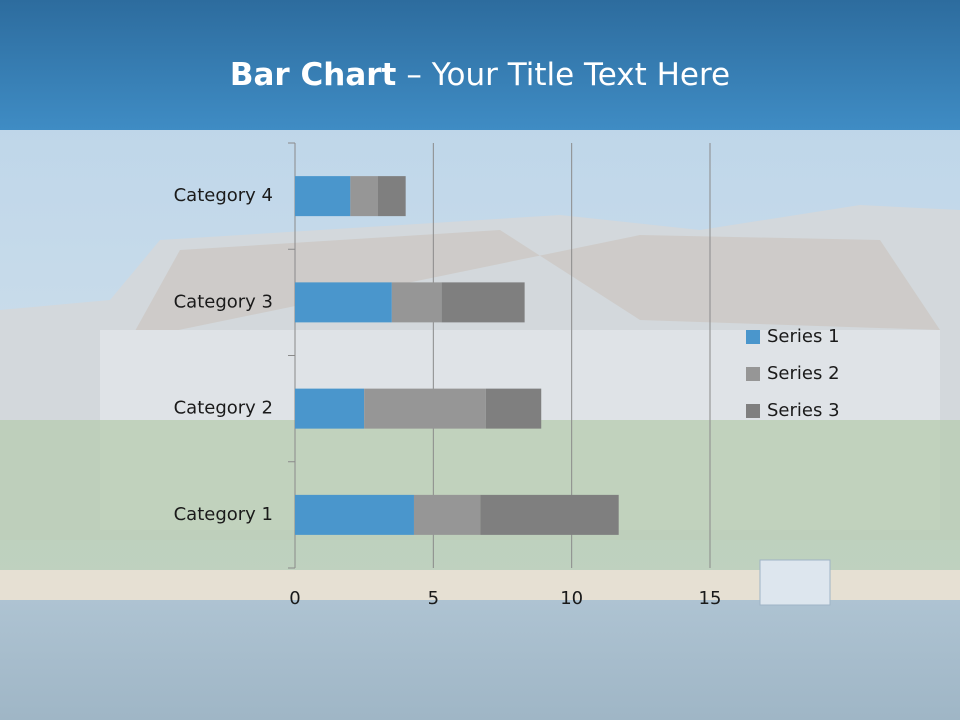 The height and width of the screenshot is (724, 960). I want to click on x-tick-label: 0, so click(294, 598).